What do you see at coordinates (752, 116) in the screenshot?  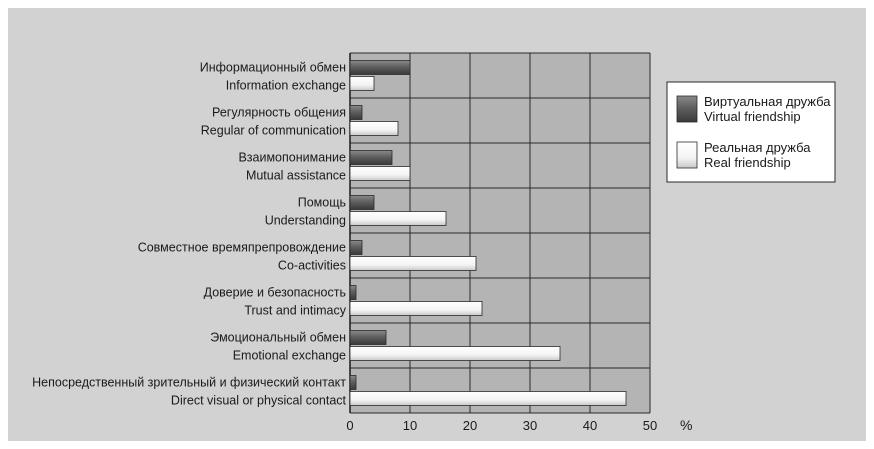 I see `legend-label: Virtual friendship` at bounding box center [752, 116].